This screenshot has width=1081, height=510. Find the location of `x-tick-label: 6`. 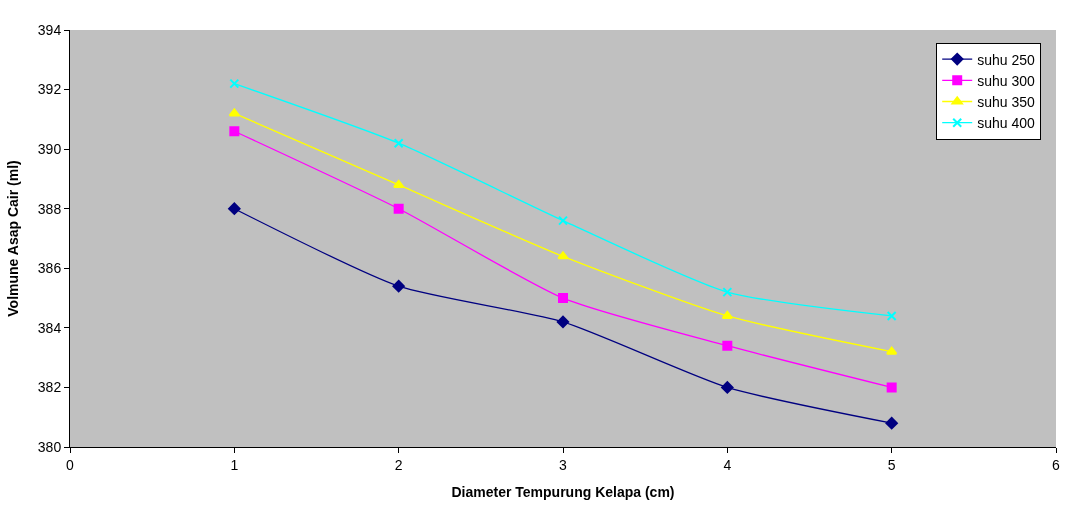

x-tick-label: 6 is located at coordinates (1056, 464).